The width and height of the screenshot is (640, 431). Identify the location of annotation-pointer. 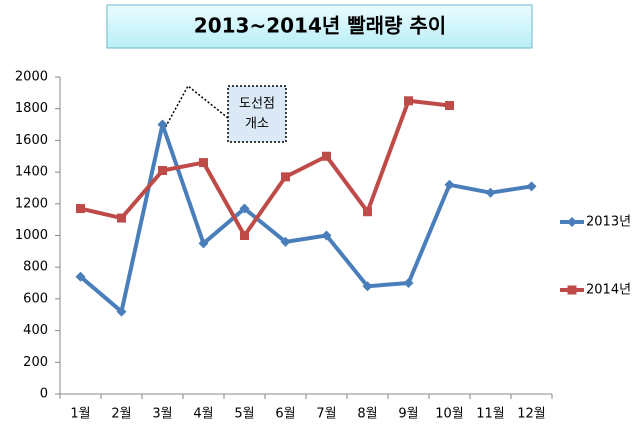
(196, 106).